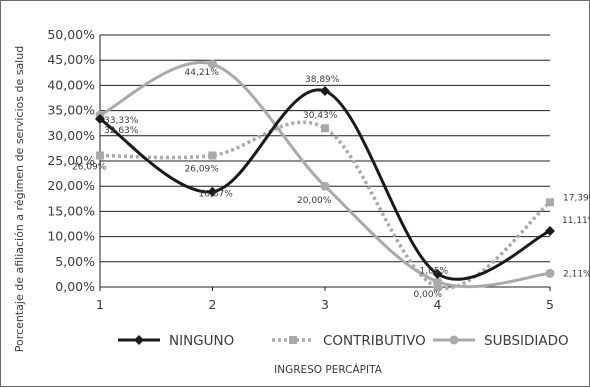 This screenshot has width=590, height=388. I want to click on legend-label-ninguno: NINGUNO, so click(201, 341).